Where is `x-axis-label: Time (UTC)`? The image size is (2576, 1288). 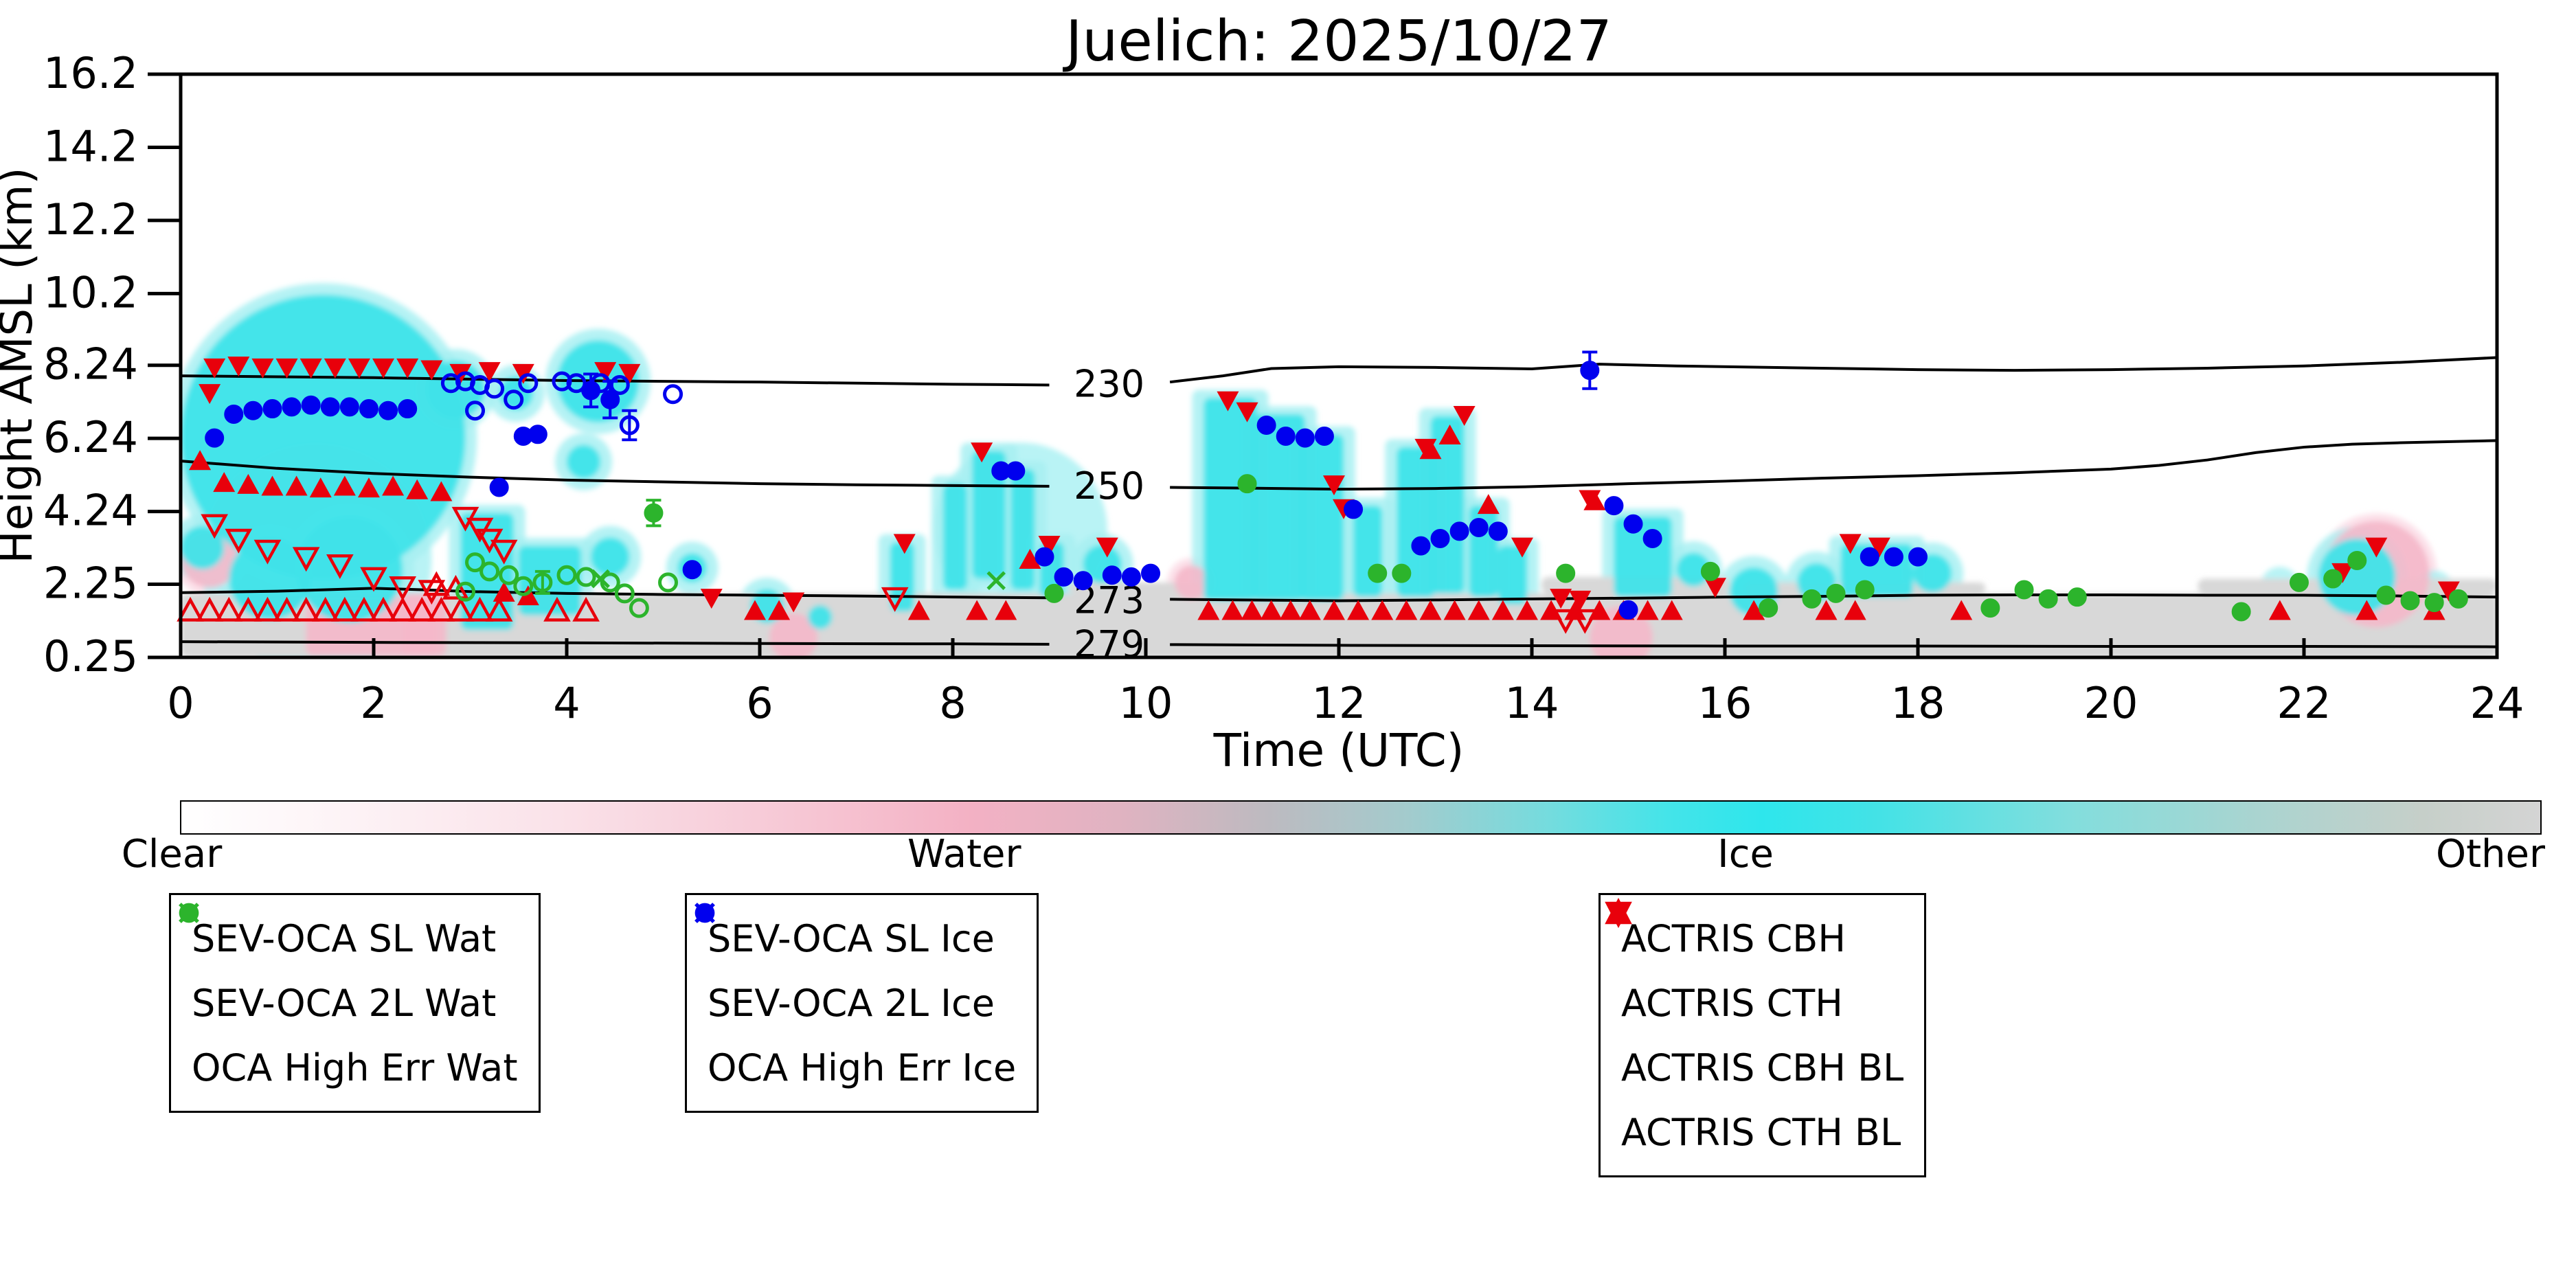
x-axis-label: Time (UTC) is located at coordinates (1339, 750).